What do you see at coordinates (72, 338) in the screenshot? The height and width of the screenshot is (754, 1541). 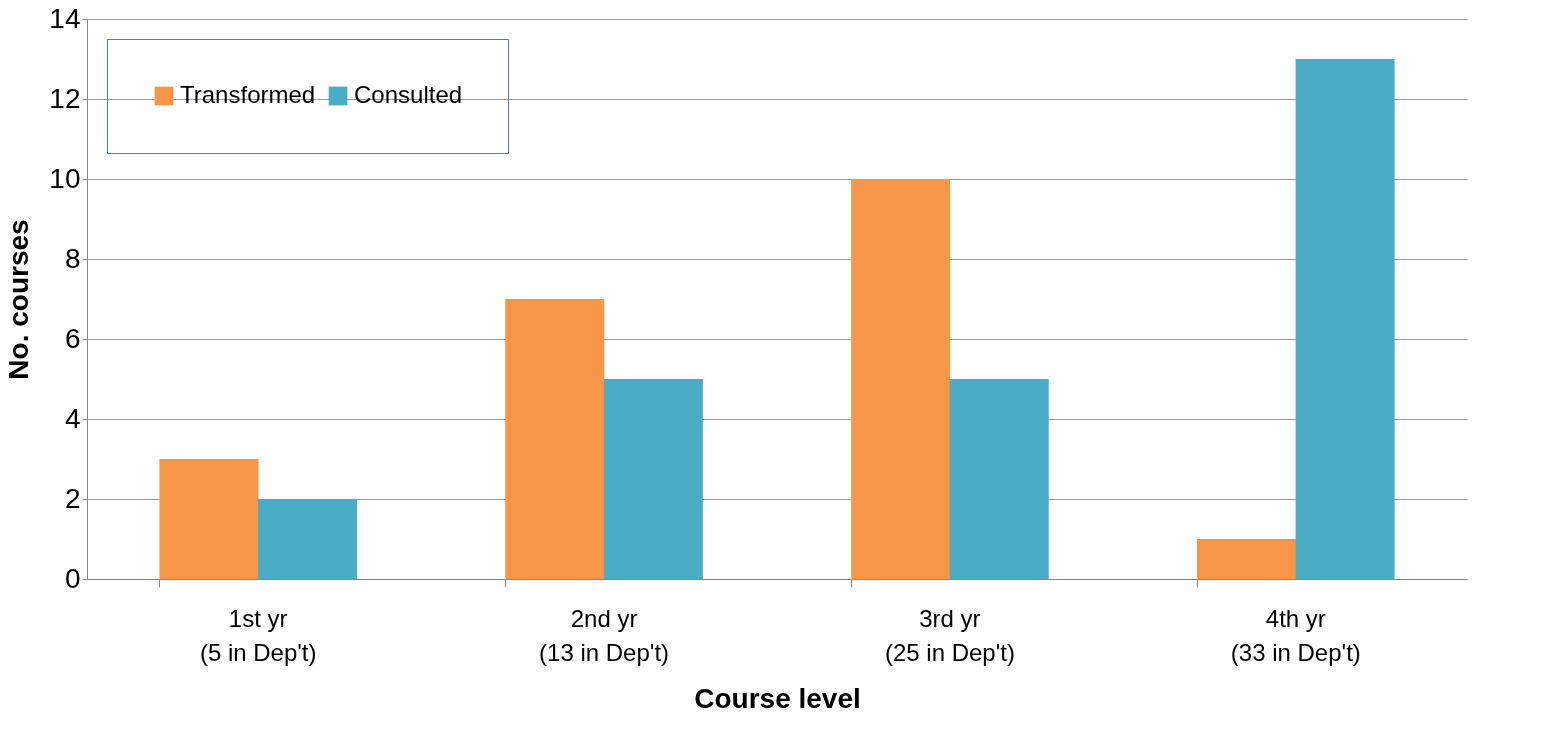 I see `y-tick-label: 6` at bounding box center [72, 338].